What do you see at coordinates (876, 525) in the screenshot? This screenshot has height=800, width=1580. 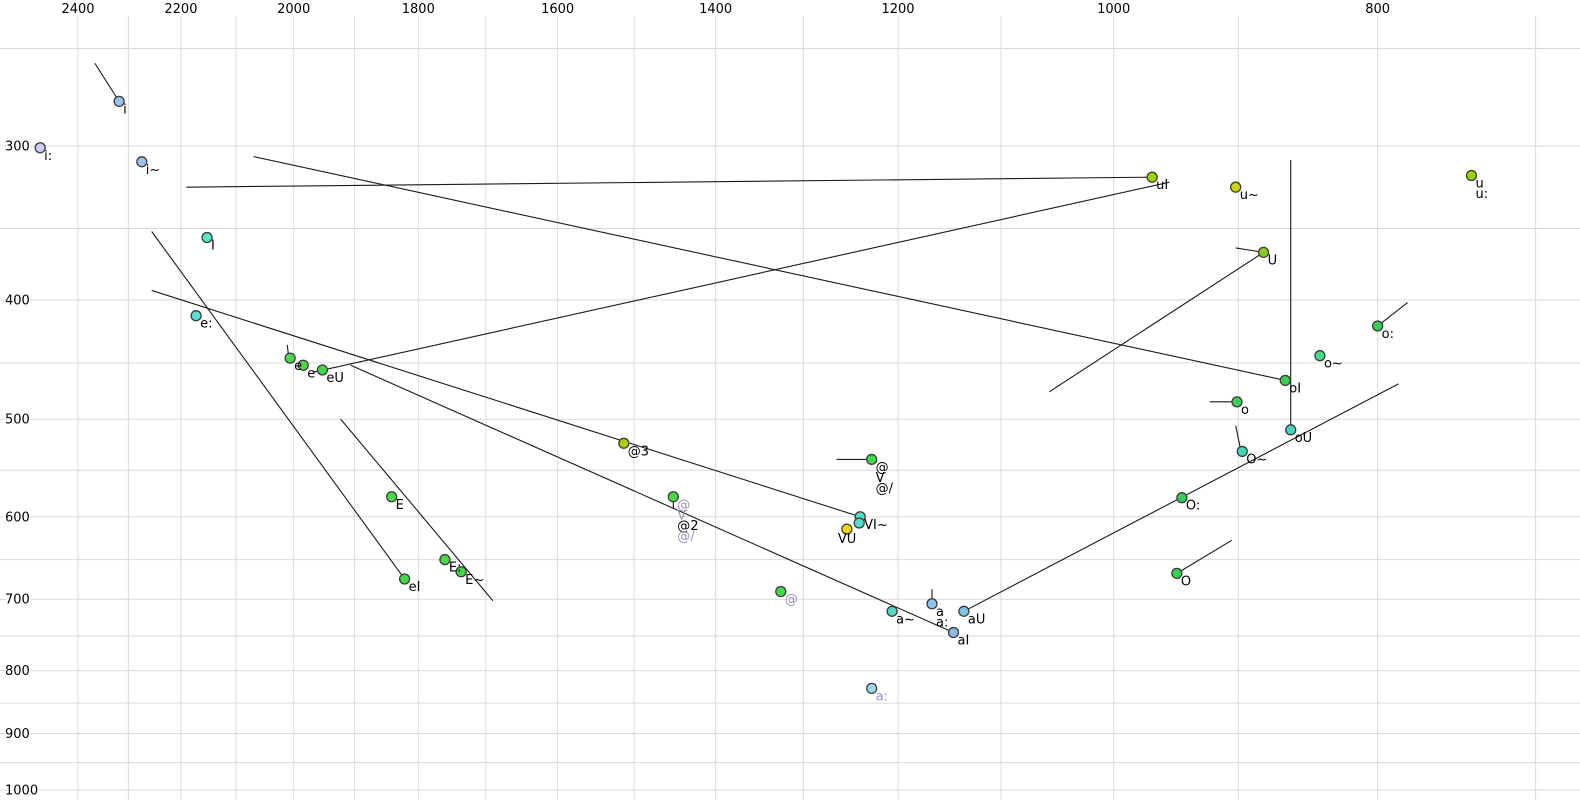 I see `vowel-label: VI~` at bounding box center [876, 525].